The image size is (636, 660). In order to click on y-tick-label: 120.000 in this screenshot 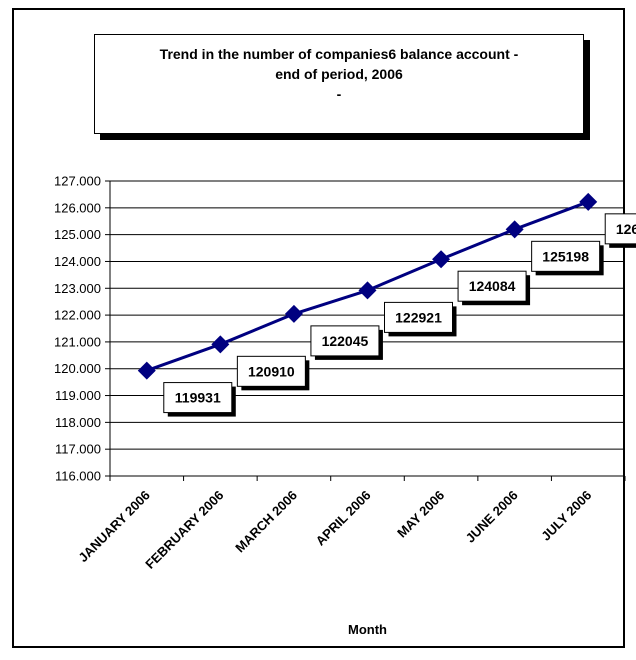, I will do `click(77, 368)`.